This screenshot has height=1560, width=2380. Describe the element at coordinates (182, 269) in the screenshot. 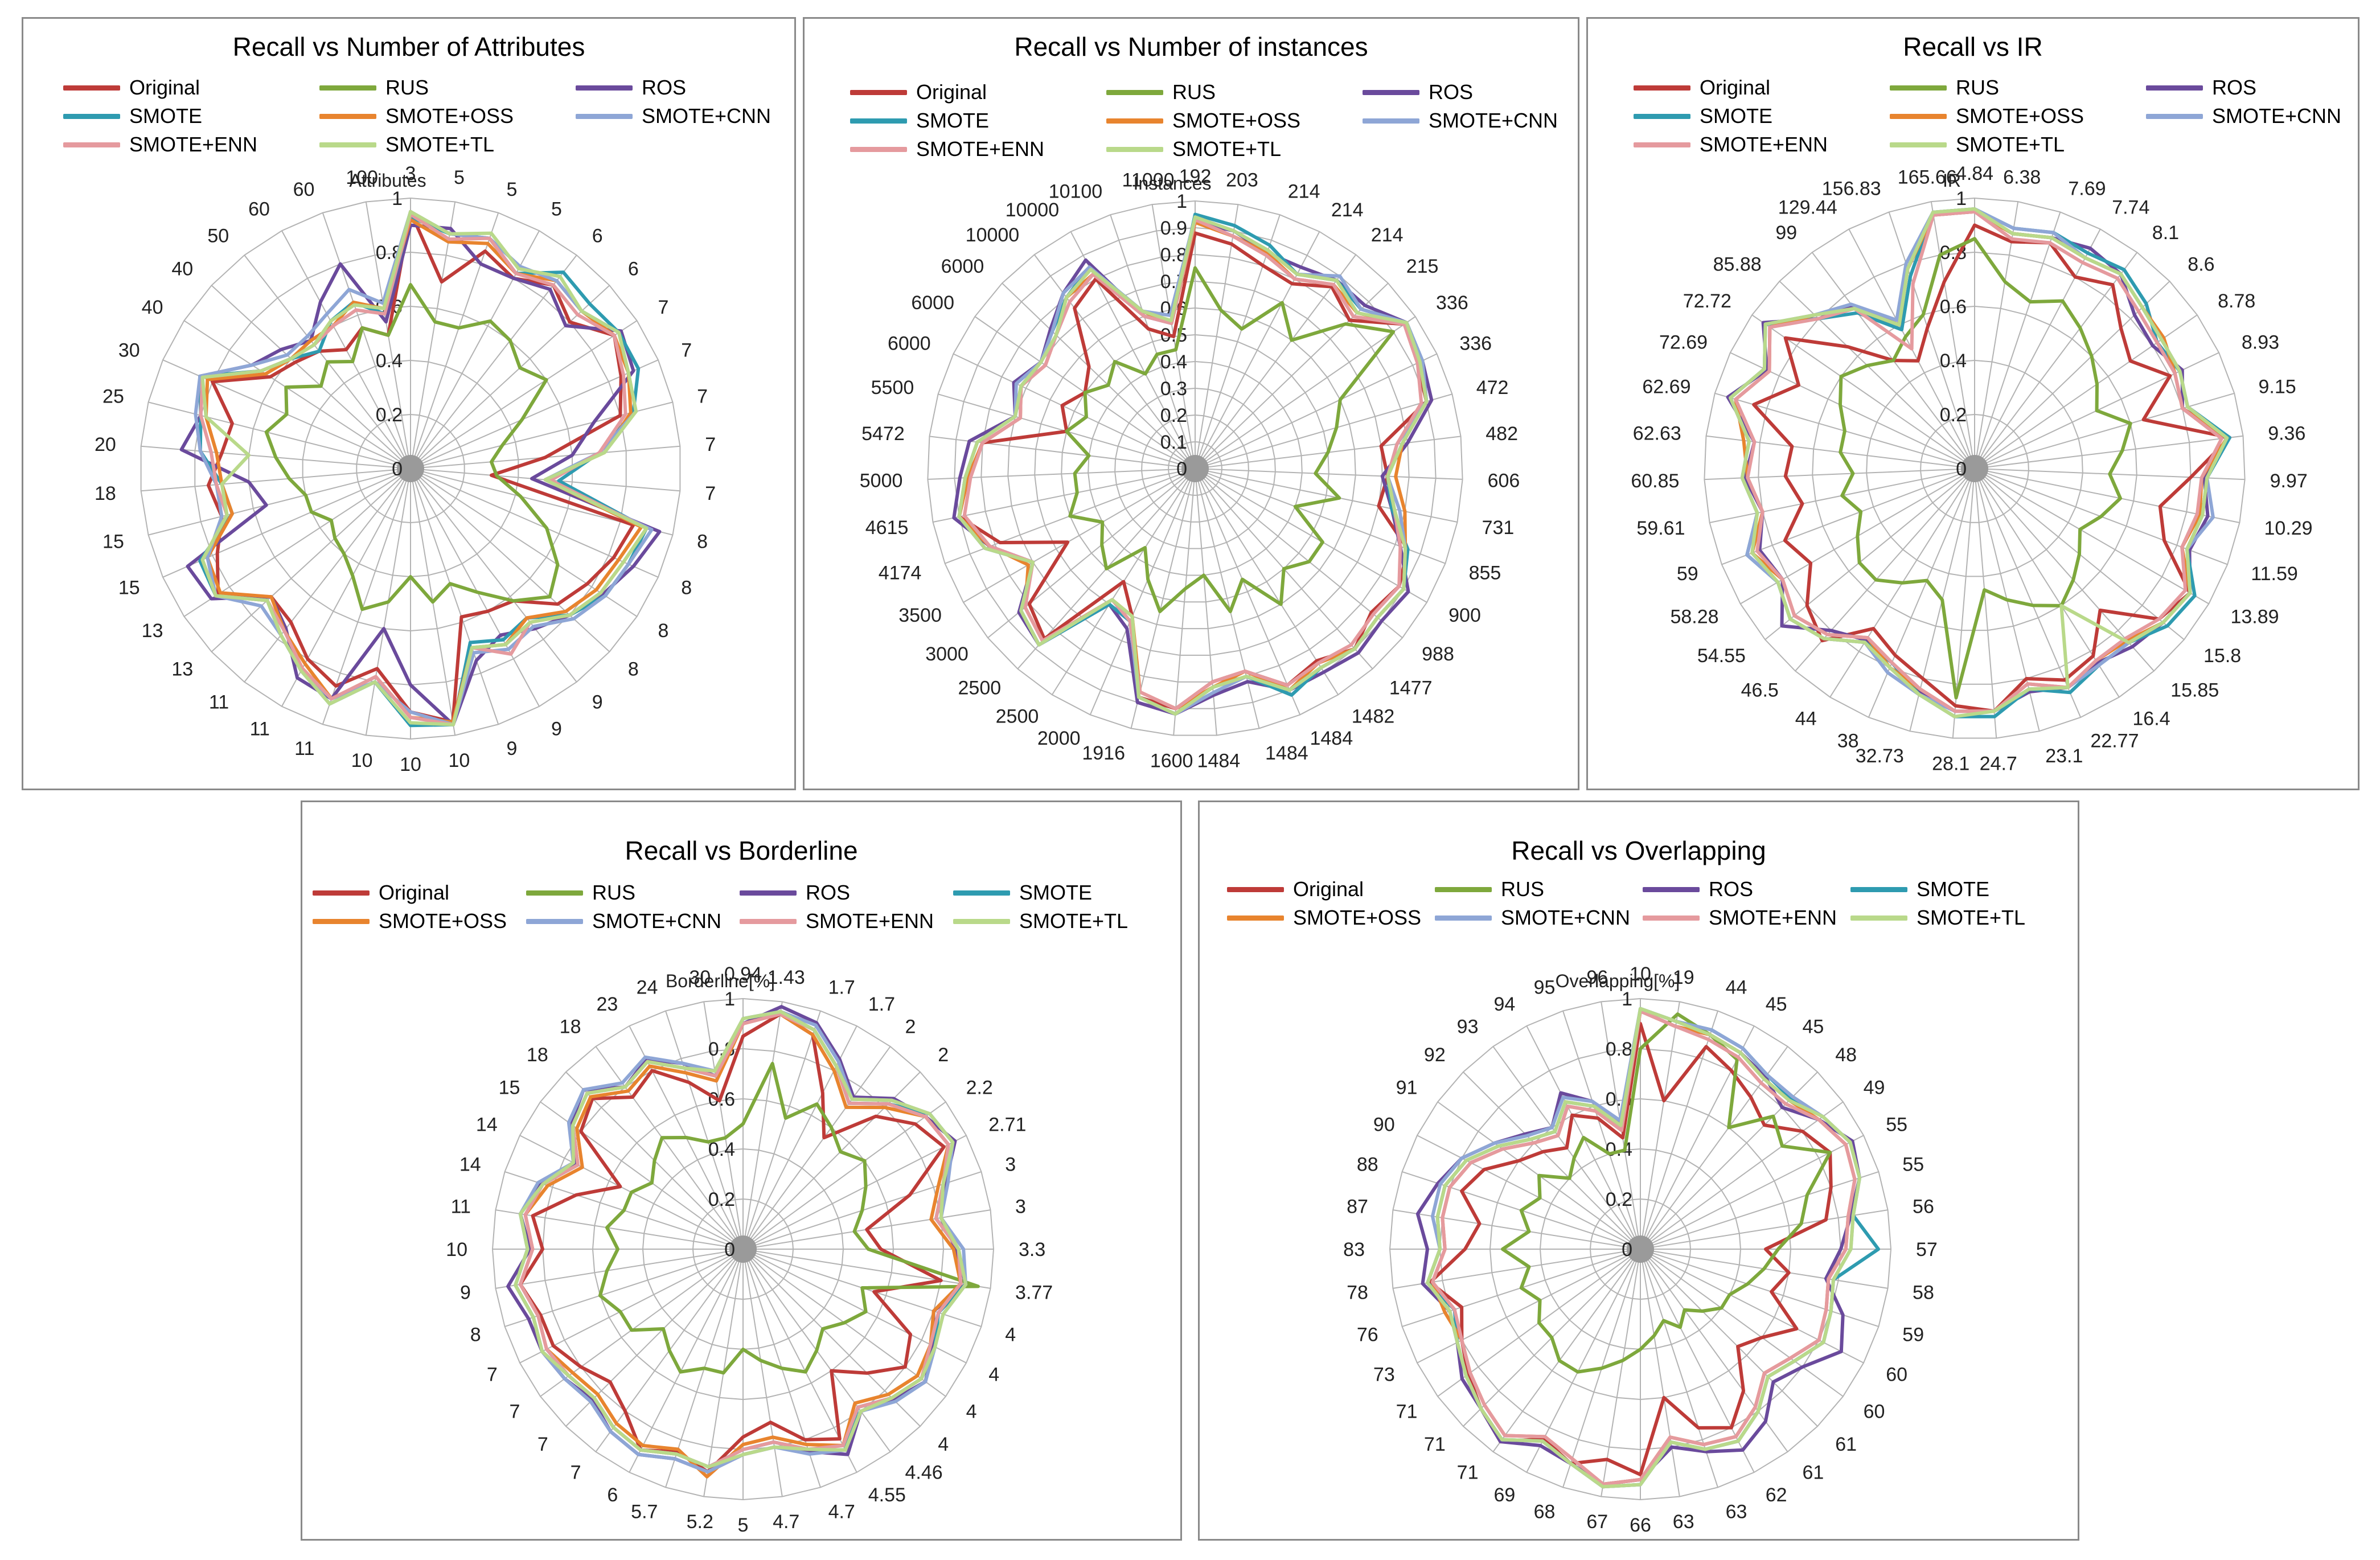

I see `category-label: 40` at that location.